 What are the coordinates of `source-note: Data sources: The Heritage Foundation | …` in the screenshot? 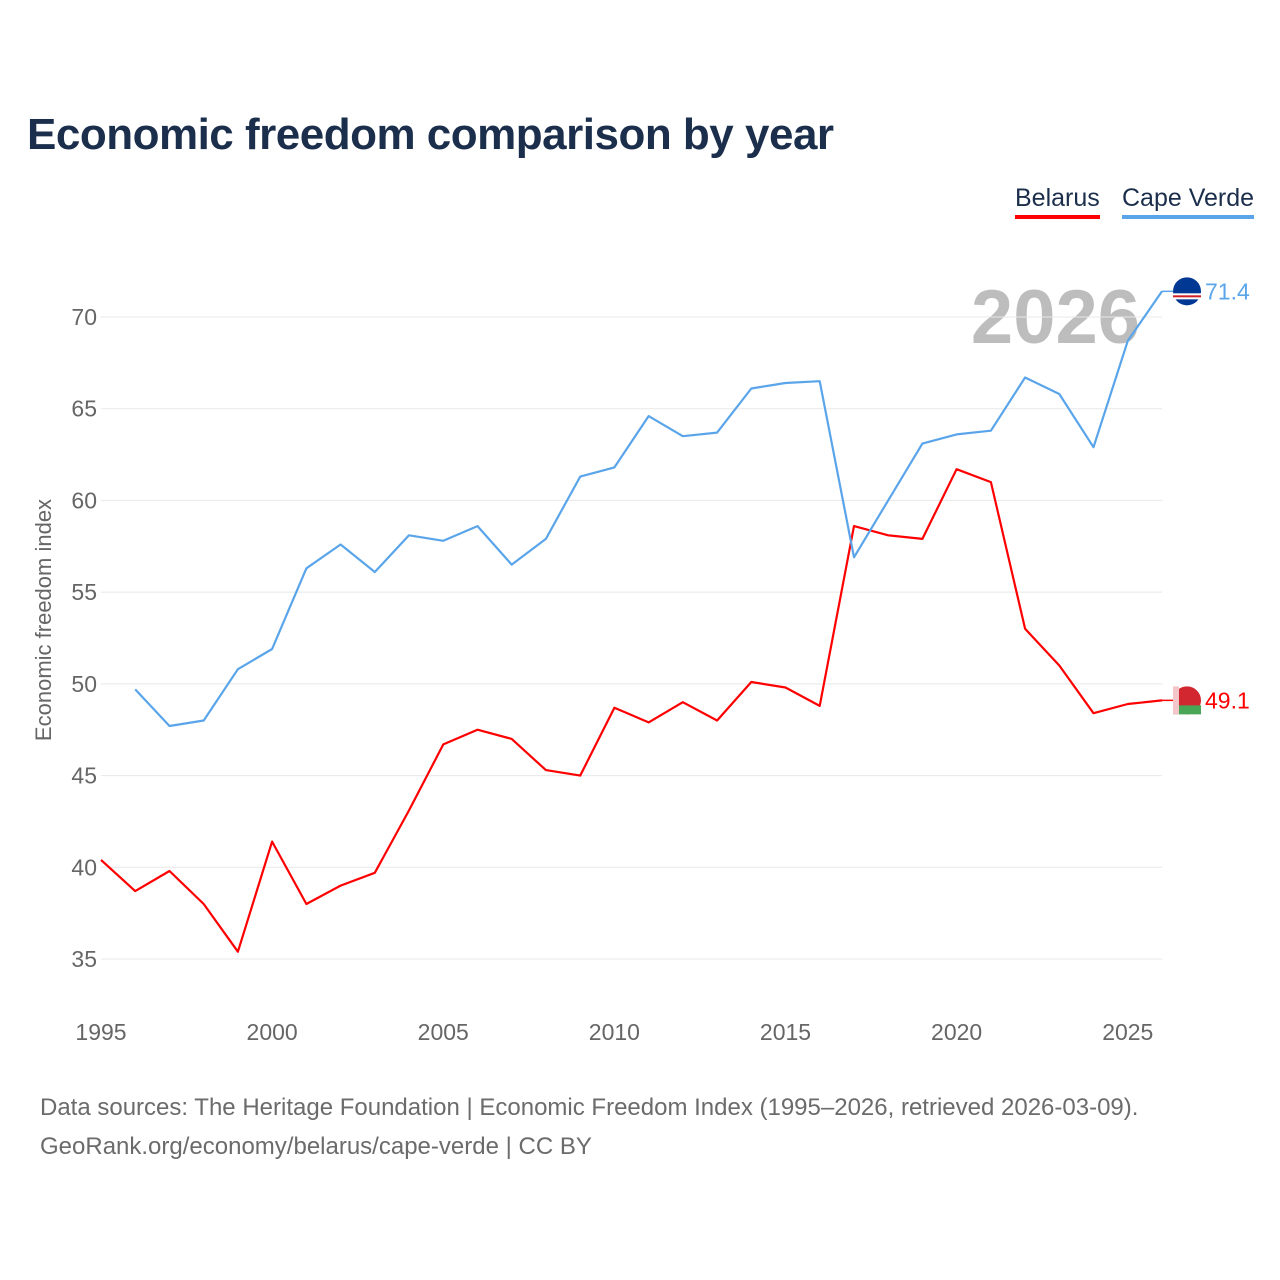 It's located at (589, 1127).